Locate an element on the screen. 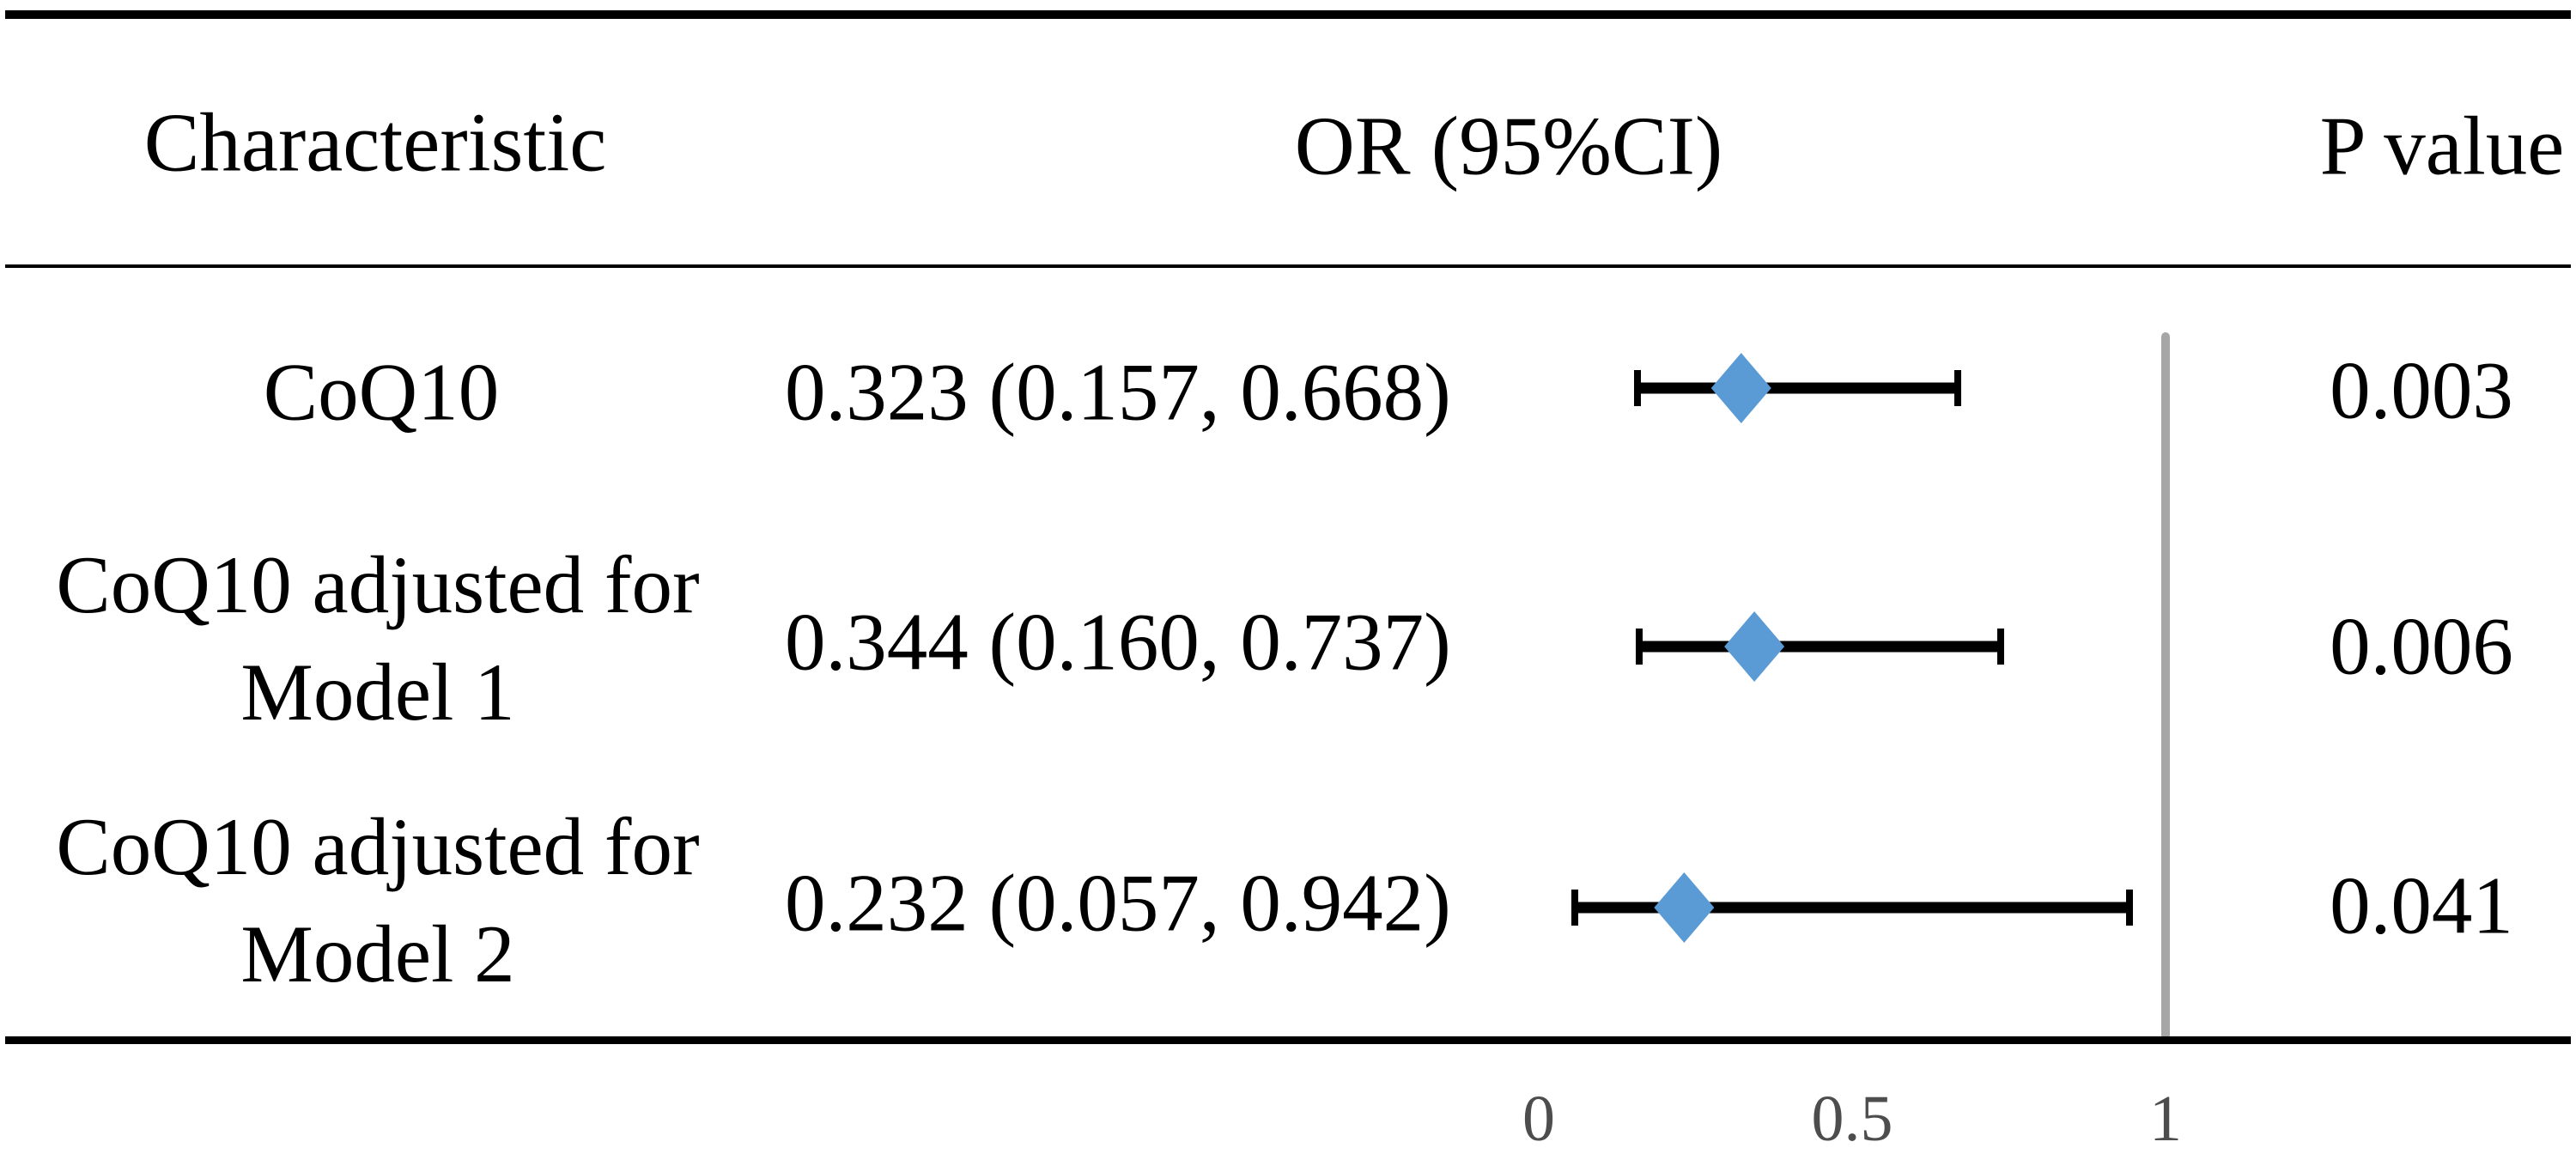  row-label: CoQ10 adjusted for Model 1 is located at coordinates (377, 638).